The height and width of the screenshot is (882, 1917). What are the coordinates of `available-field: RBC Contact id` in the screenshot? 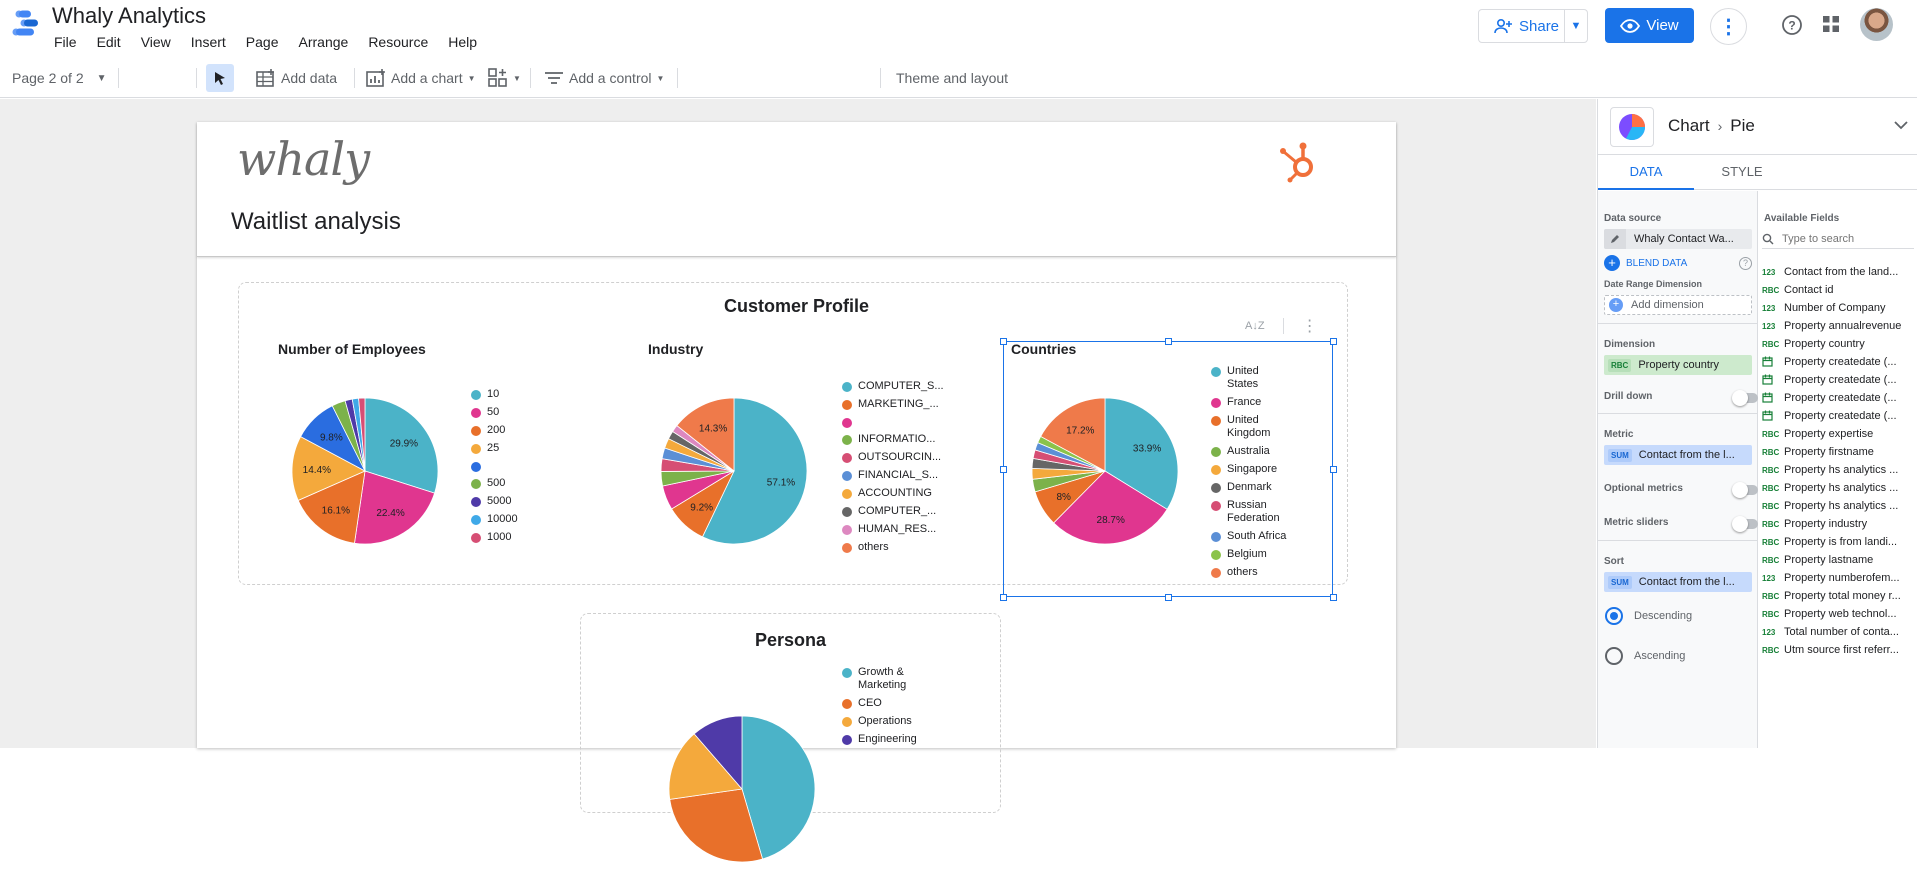 It's located at (1839, 290).